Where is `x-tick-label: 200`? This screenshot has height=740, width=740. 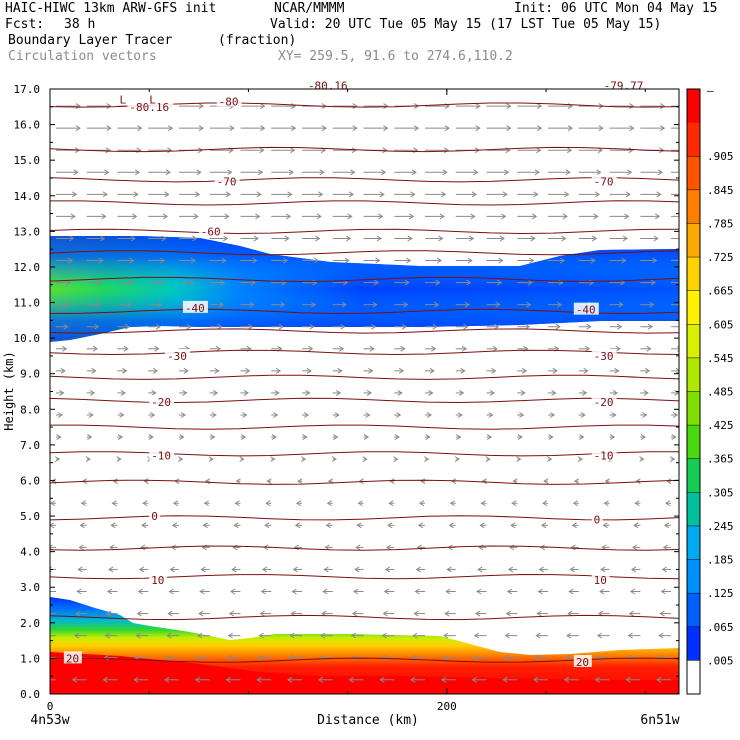 x-tick-label: 200 is located at coordinates (447, 706).